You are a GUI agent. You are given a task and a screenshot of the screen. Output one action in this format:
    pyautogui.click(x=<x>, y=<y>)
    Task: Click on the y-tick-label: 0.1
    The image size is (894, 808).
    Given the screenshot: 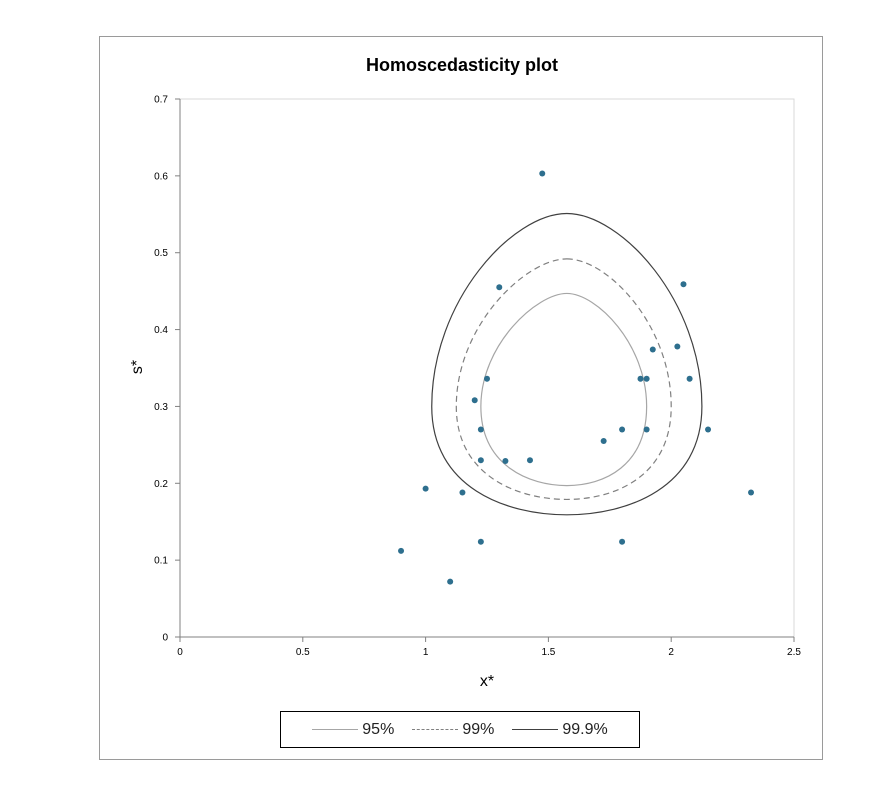 What is the action you would take?
    pyautogui.click(x=161, y=561)
    